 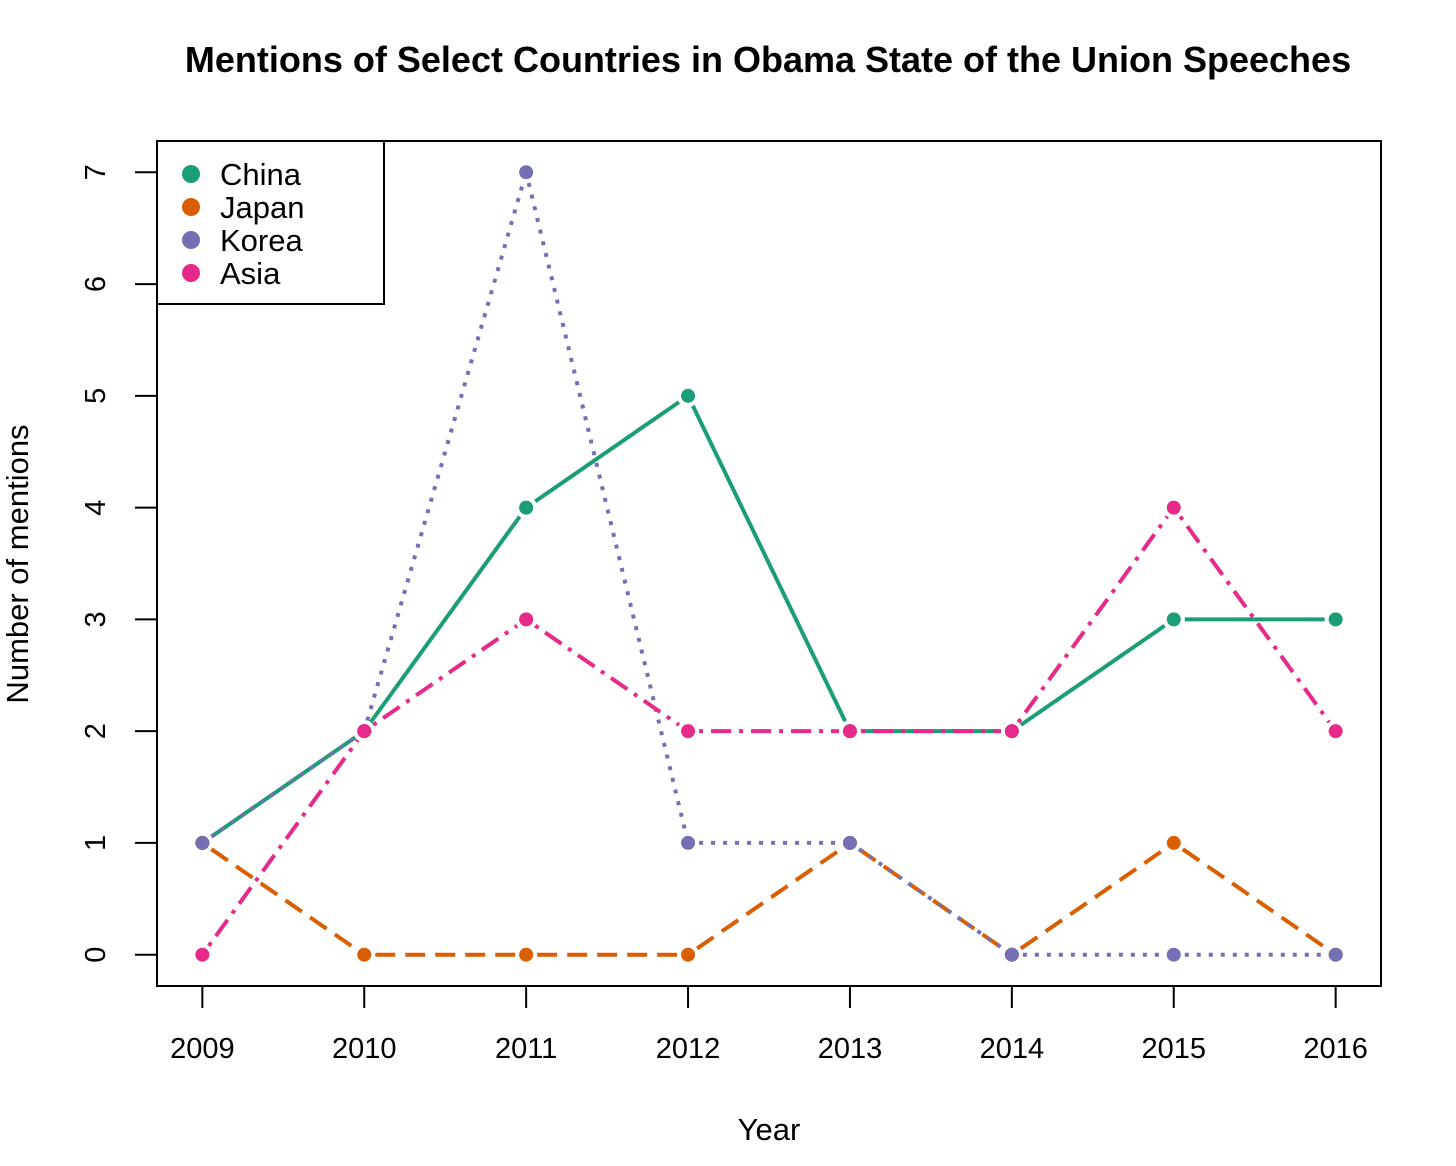 What do you see at coordinates (261, 174) in the screenshot?
I see `legend-label-china: China` at bounding box center [261, 174].